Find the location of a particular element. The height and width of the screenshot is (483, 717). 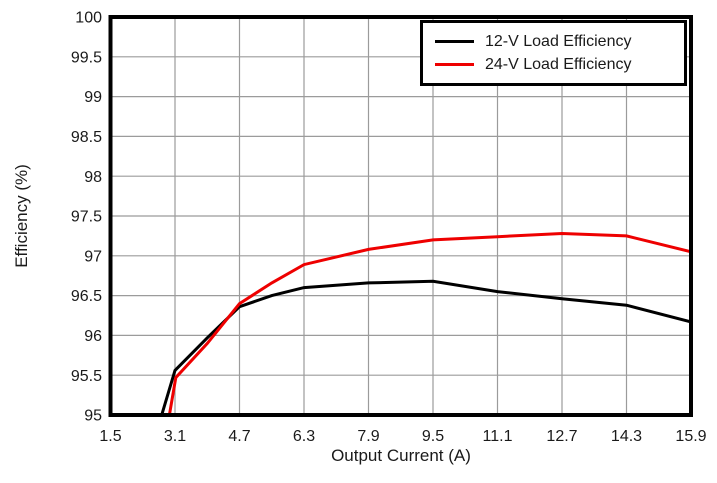

legend-item-0: 12-V Load Efficiency is located at coordinates (559, 41).